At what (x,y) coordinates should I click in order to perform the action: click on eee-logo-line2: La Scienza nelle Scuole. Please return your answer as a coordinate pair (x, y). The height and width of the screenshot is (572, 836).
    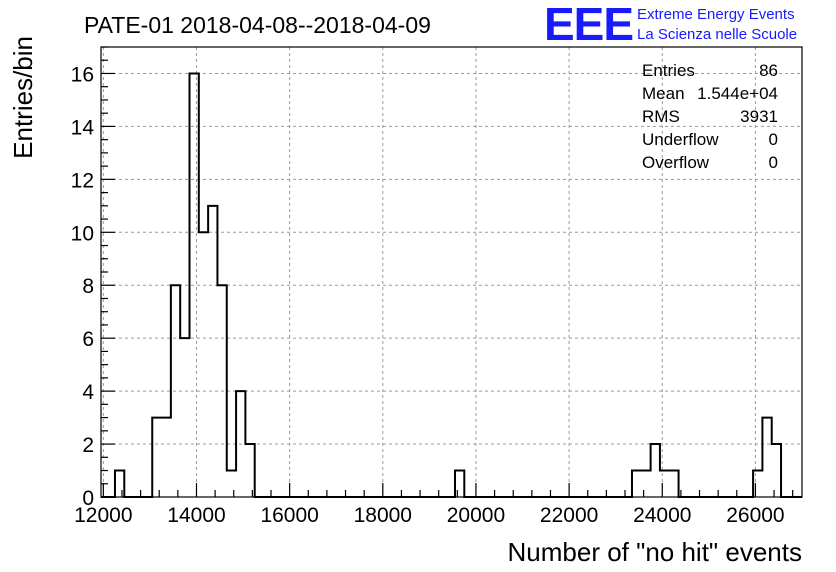
    Looking at the image, I should click on (717, 34).